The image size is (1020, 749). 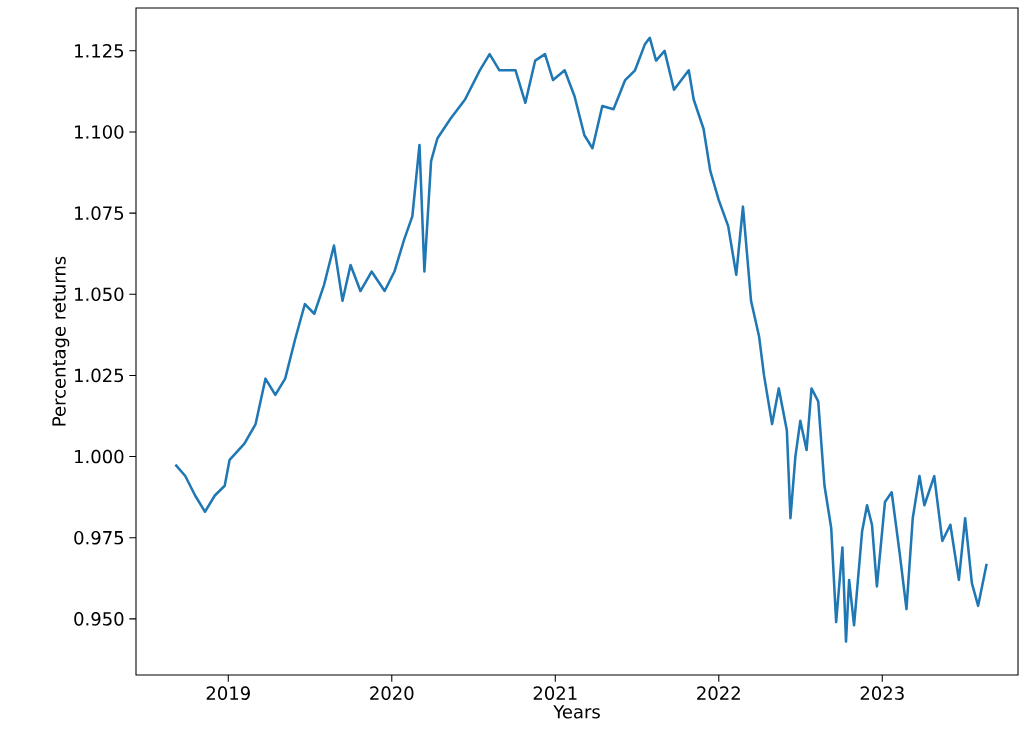 I want to click on y-tick-label: 1.100, so click(x=99, y=132).